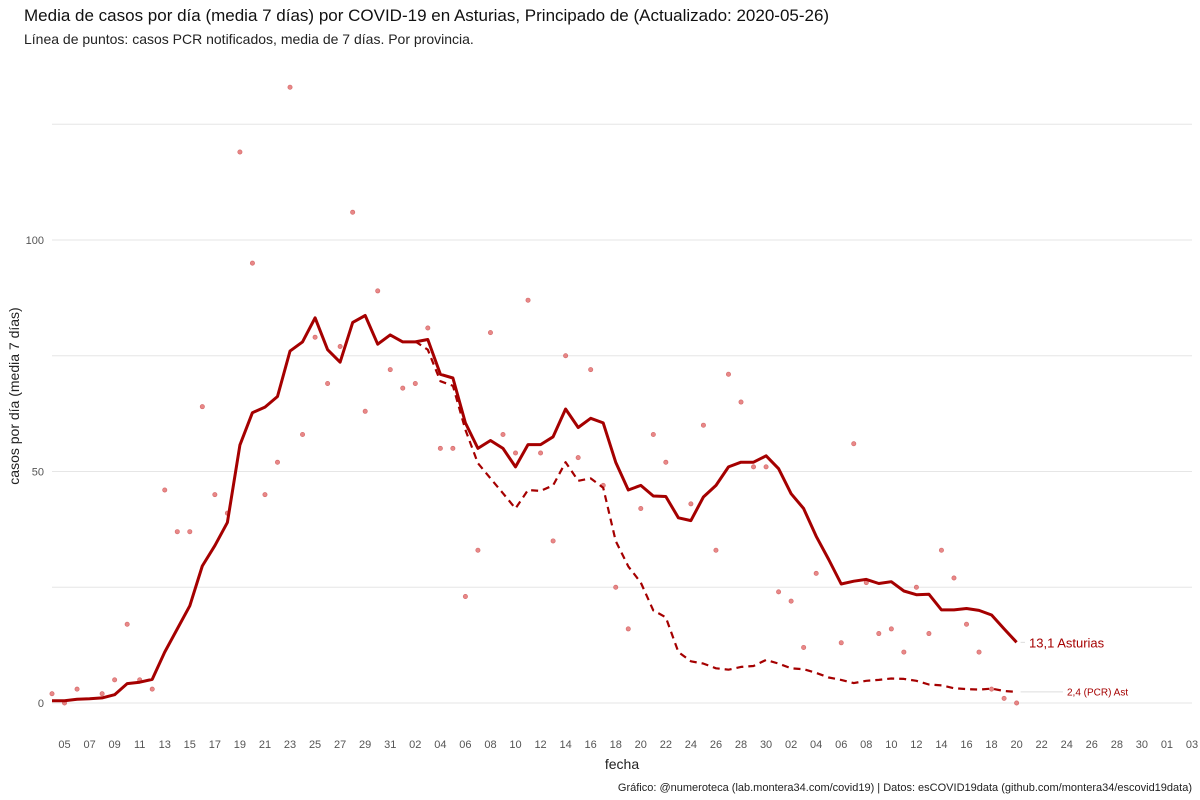 Image resolution: width=1200 pixels, height=800 pixels. What do you see at coordinates (616, 745) in the screenshot?
I see `x-tick-label: 18` at bounding box center [616, 745].